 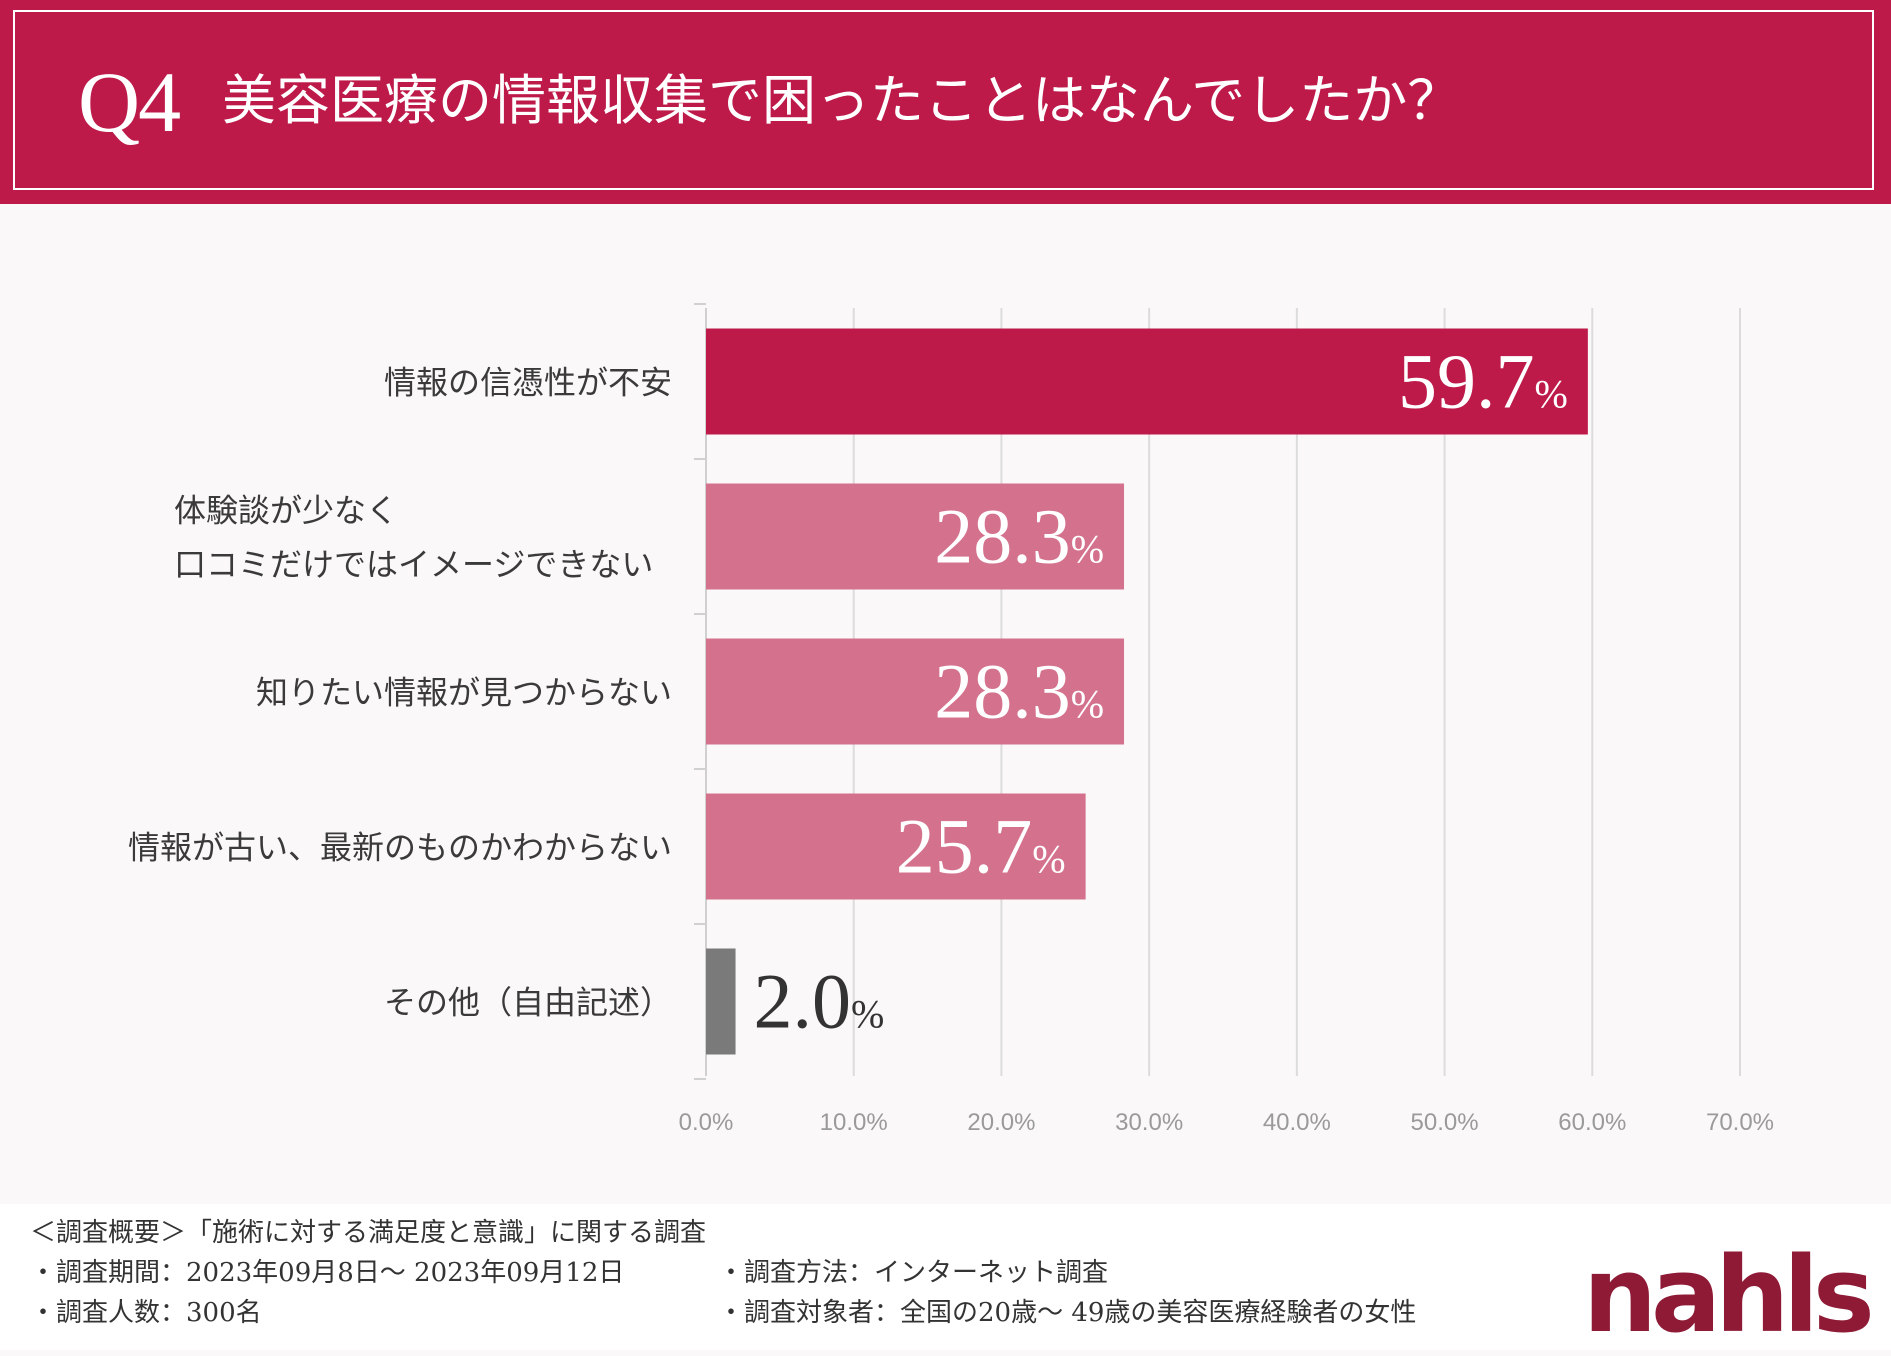 What do you see at coordinates (1729, 1295) in the screenshot?
I see `nahls-logo: nahls` at bounding box center [1729, 1295].